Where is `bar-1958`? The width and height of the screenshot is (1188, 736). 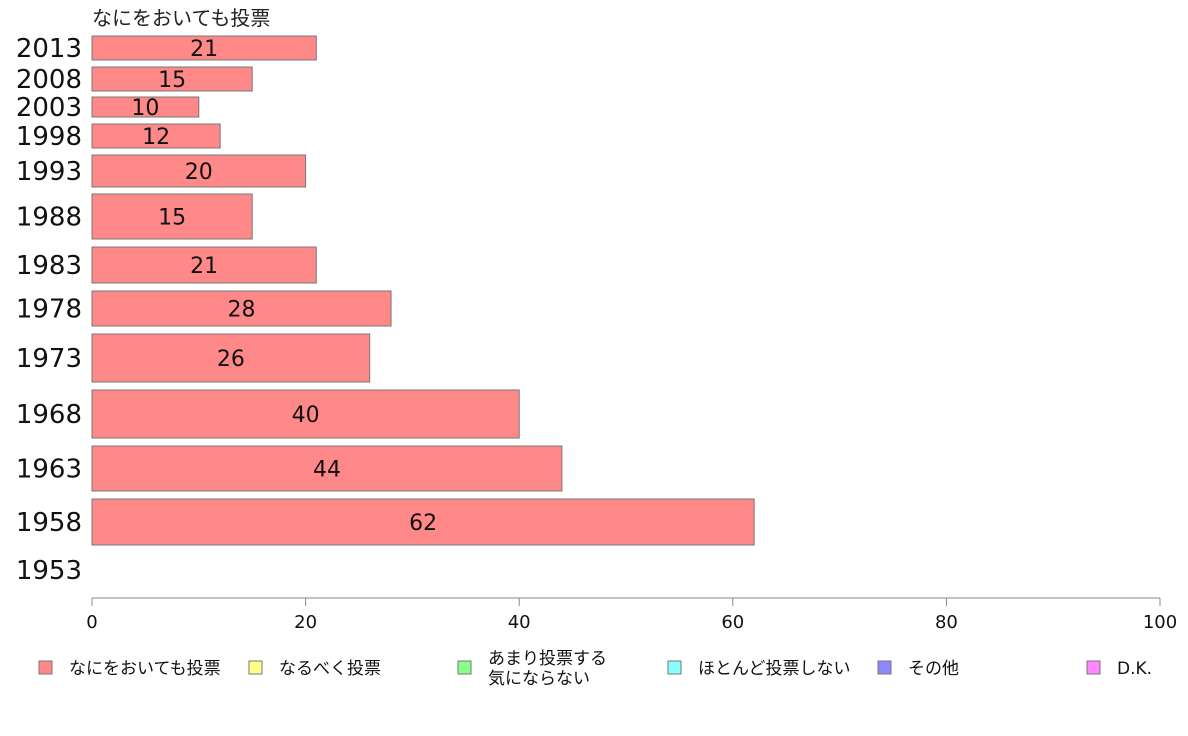
bar-1958 is located at coordinates (423, 522).